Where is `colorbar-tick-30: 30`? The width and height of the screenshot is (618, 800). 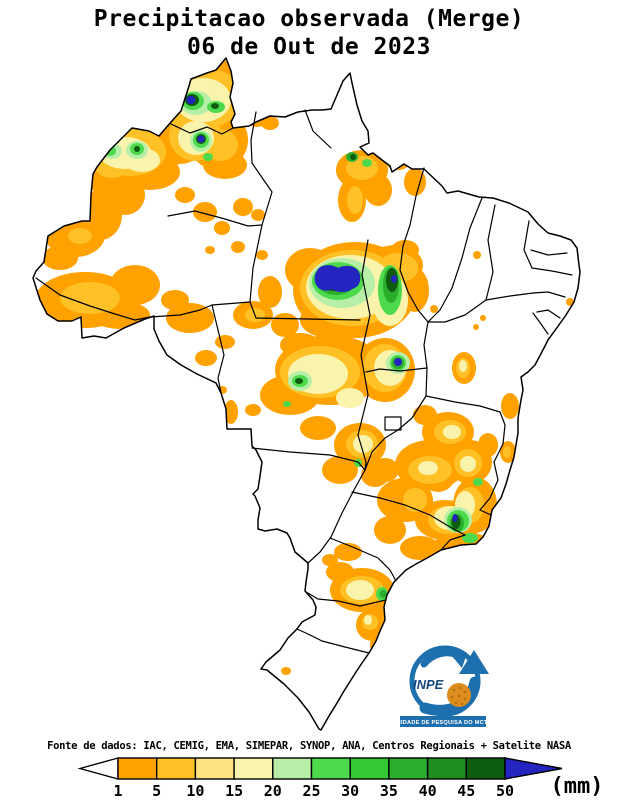 colorbar-tick-30: 30 is located at coordinates (350, 791).